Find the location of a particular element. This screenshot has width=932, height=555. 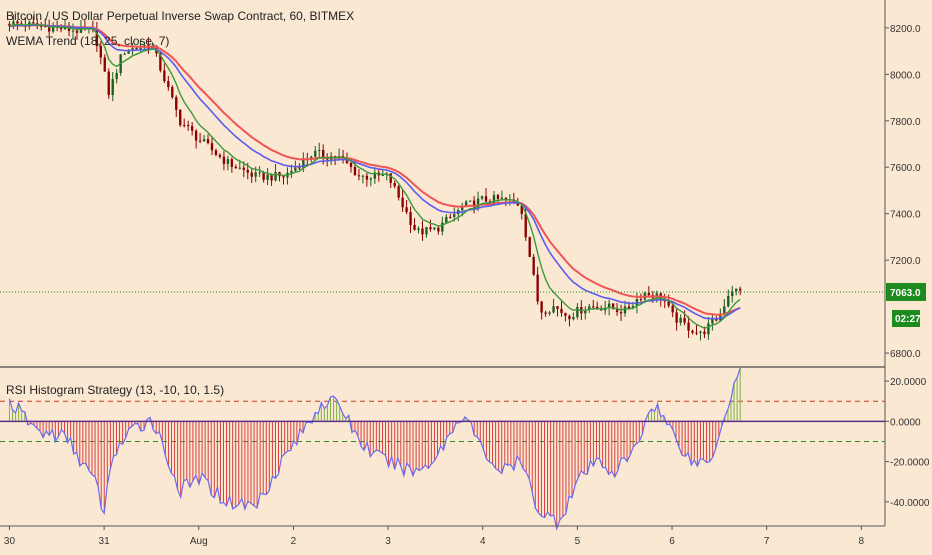

x-tick-label: 4 is located at coordinates (483, 541).